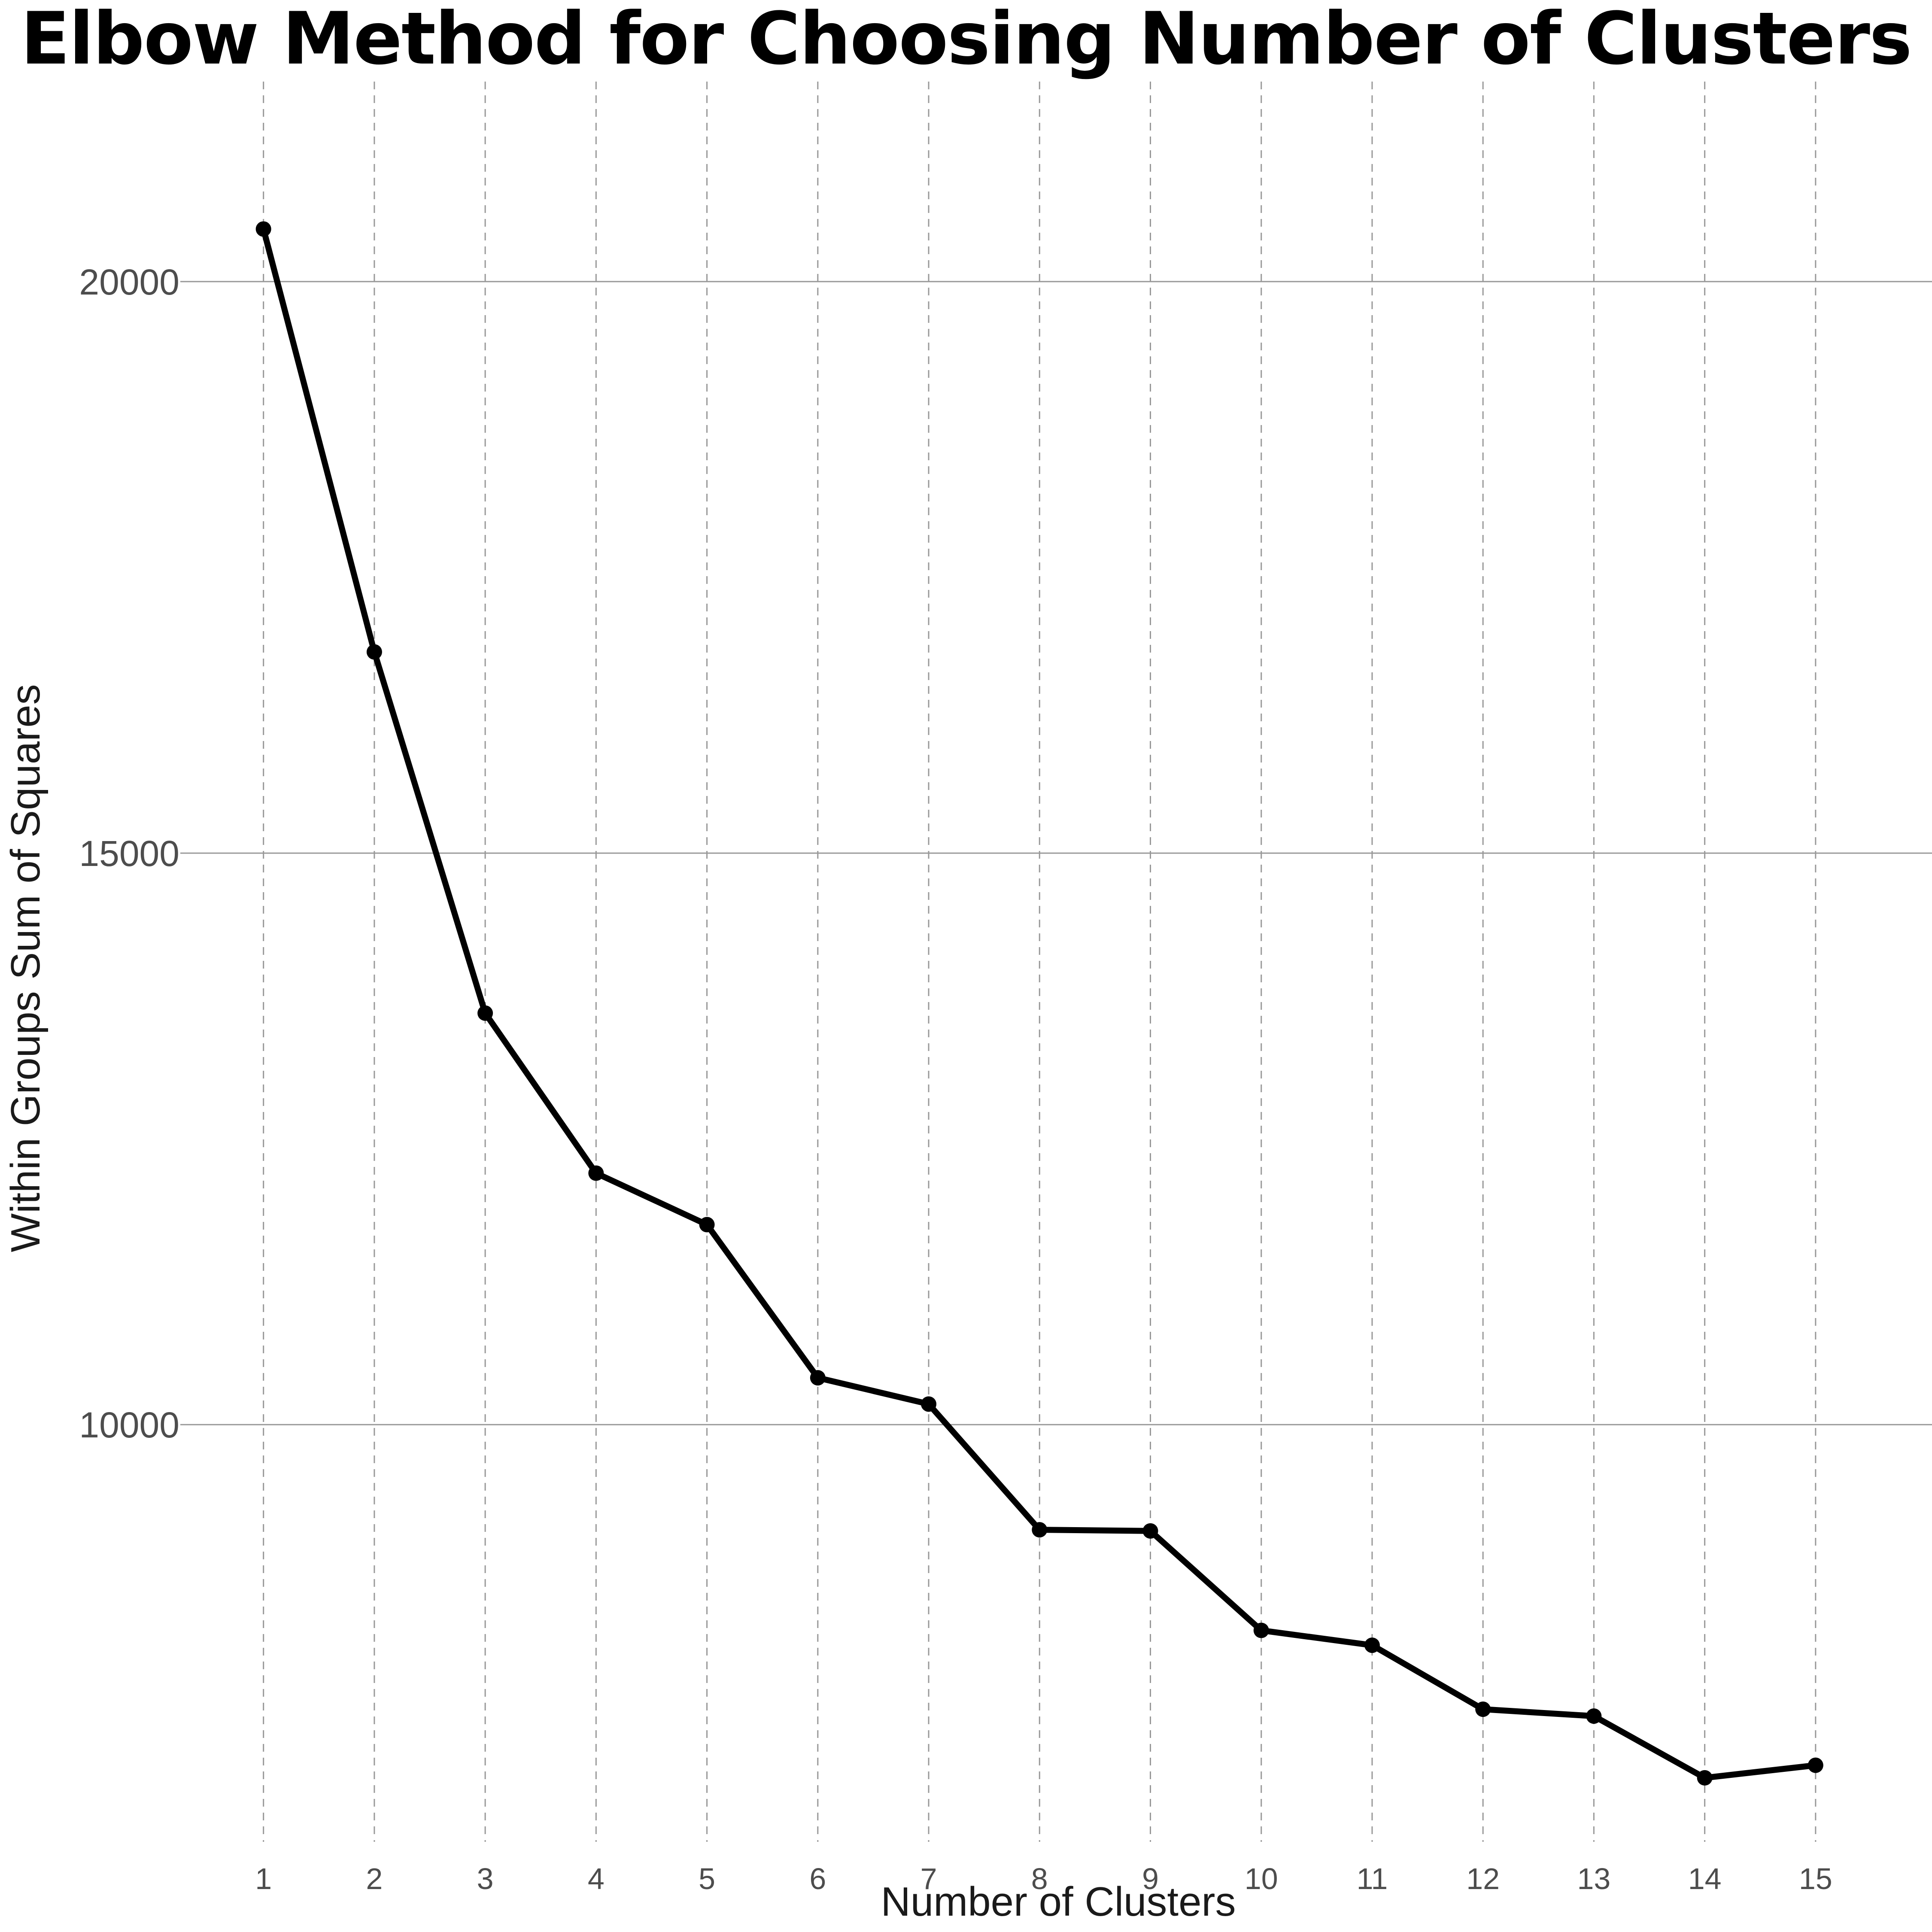  What do you see at coordinates (1594, 1879) in the screenshot?
I see `x-tick-label: 13` at bounding box center [1594, 1879].